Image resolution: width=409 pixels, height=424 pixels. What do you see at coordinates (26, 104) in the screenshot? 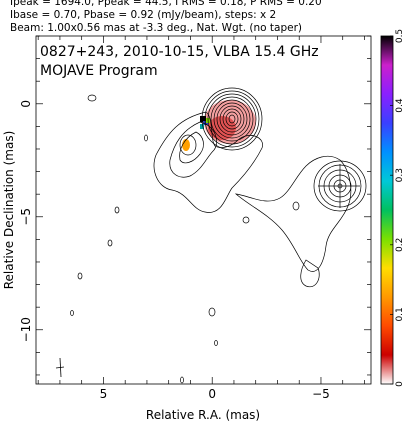
I see `y-tick-label: 0` at bounding box center [26, 104].